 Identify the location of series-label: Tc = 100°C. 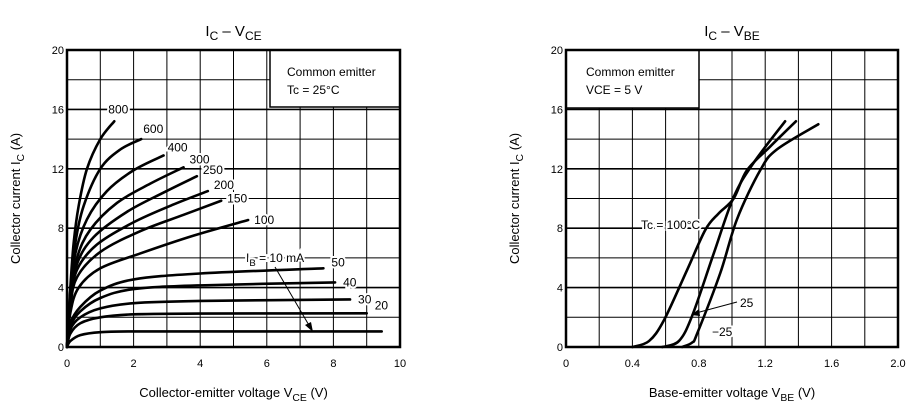
(670, 225).